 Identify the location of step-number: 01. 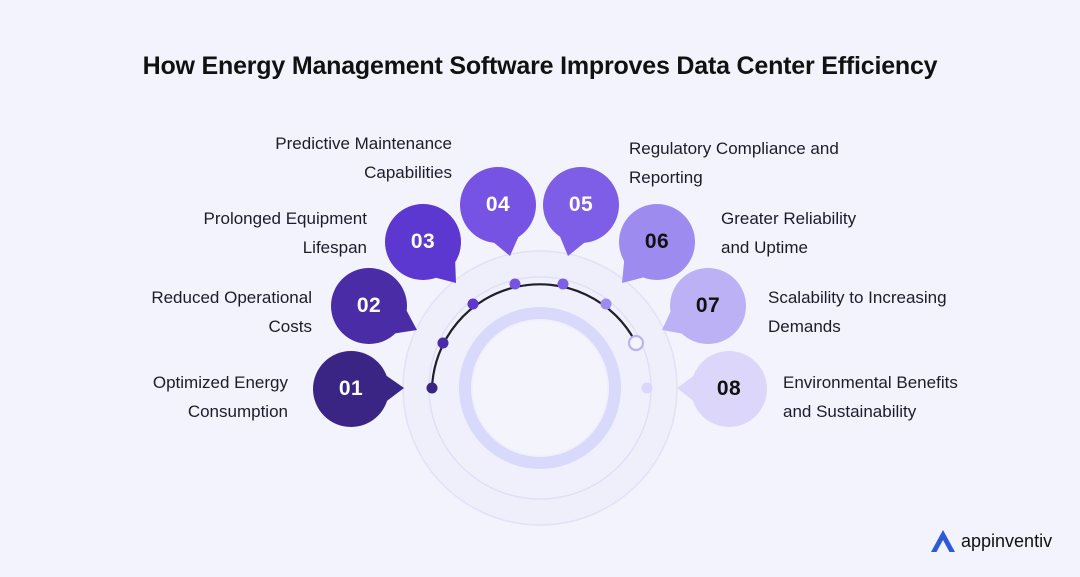
(351, 388).